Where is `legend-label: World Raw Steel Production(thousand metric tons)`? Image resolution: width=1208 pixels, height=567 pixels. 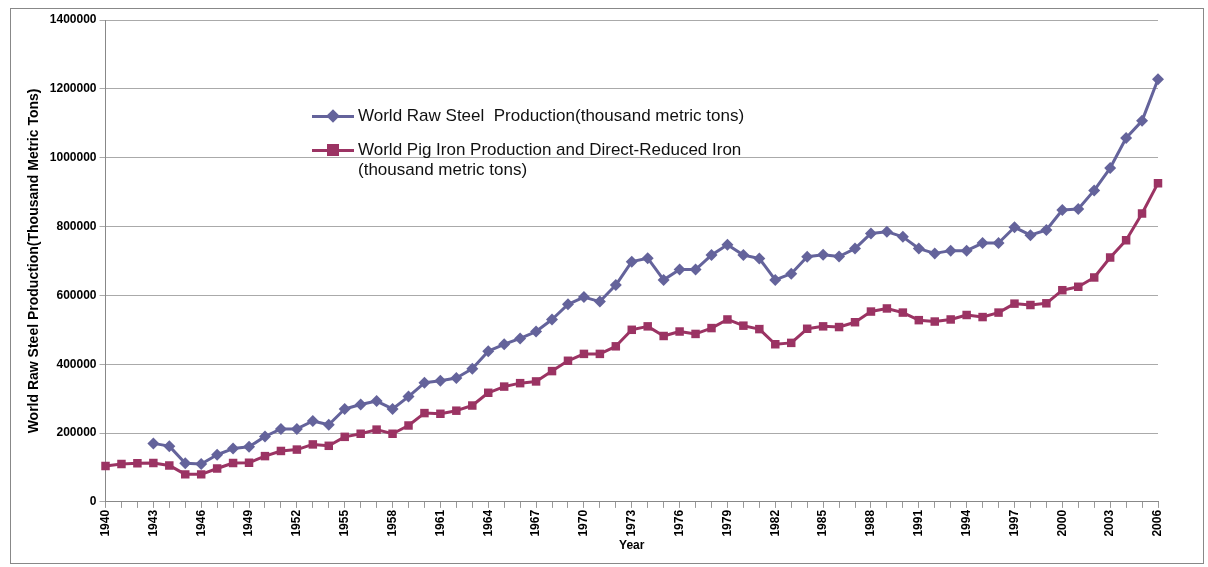
legend-label: World Raw Steel Production(thousand metric tons) is located at coordinates (551, 116).